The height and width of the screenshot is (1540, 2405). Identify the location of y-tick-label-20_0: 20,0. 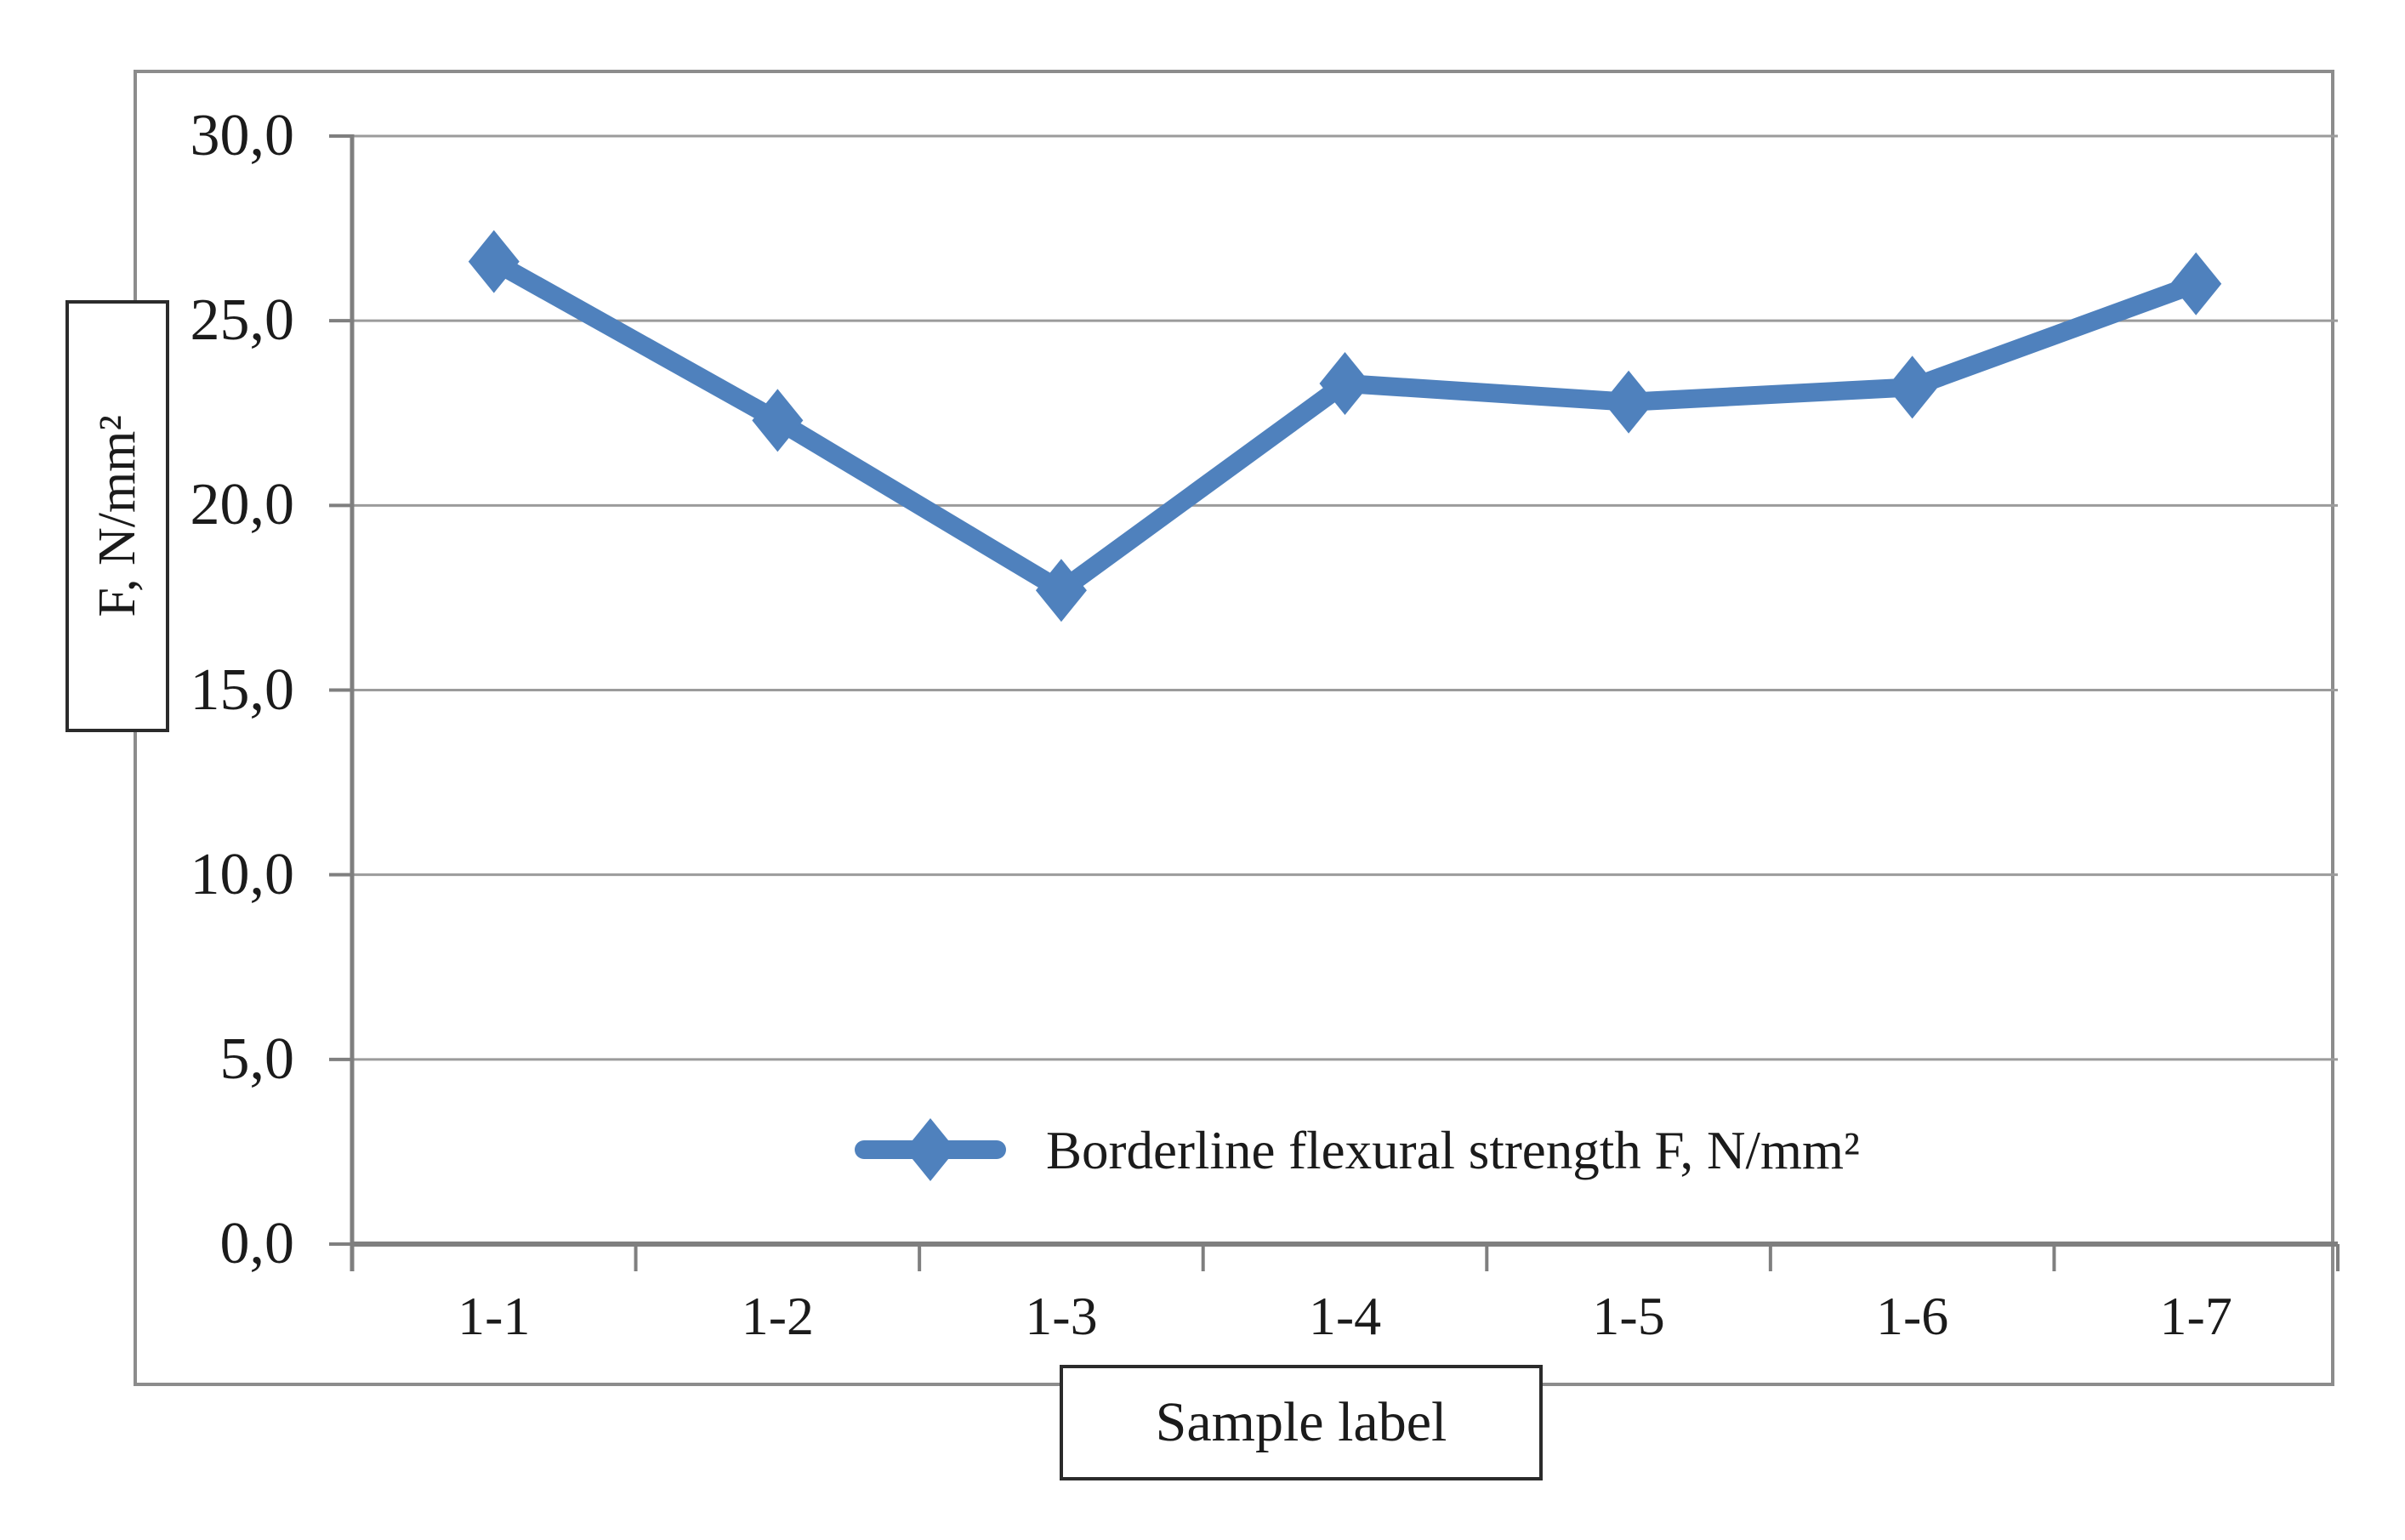
(243, 505).